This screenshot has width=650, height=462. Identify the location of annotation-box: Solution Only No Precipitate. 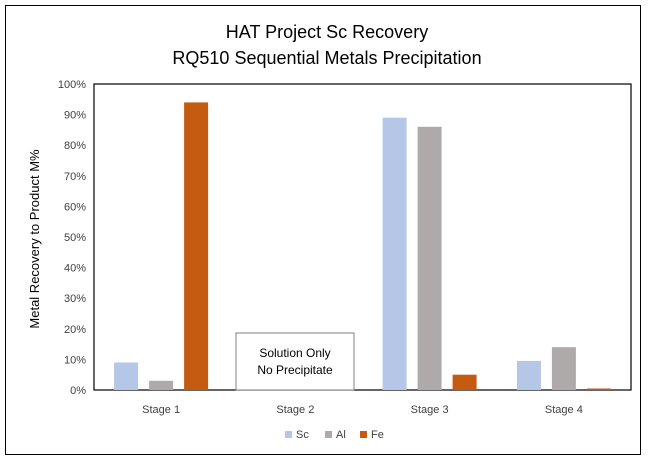
(295, 361).